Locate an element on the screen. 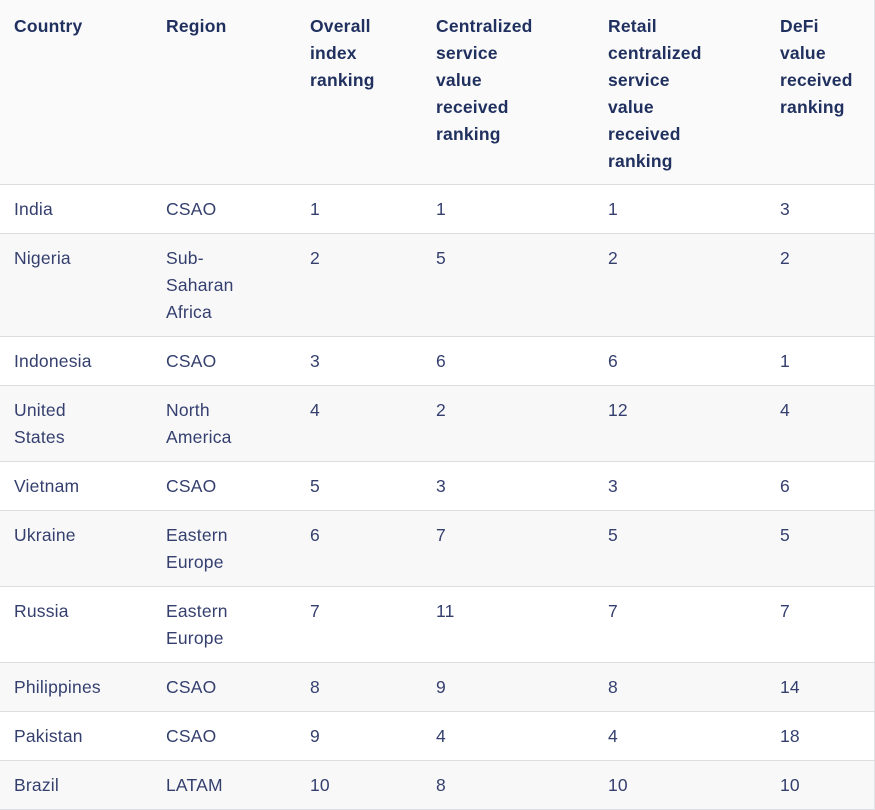 This screenshot has width=875, height=810. column-header-overall-index-ranking: Overall index ranking is located at coordinates (373, 92).